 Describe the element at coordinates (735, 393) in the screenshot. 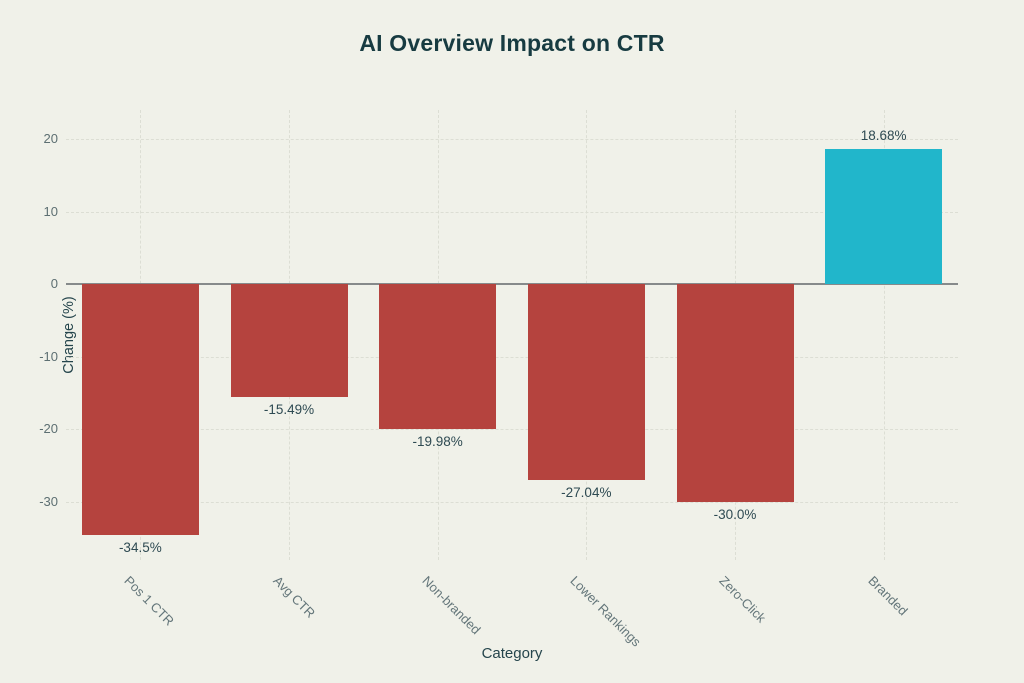

I see `bar-zero-click` at that location.